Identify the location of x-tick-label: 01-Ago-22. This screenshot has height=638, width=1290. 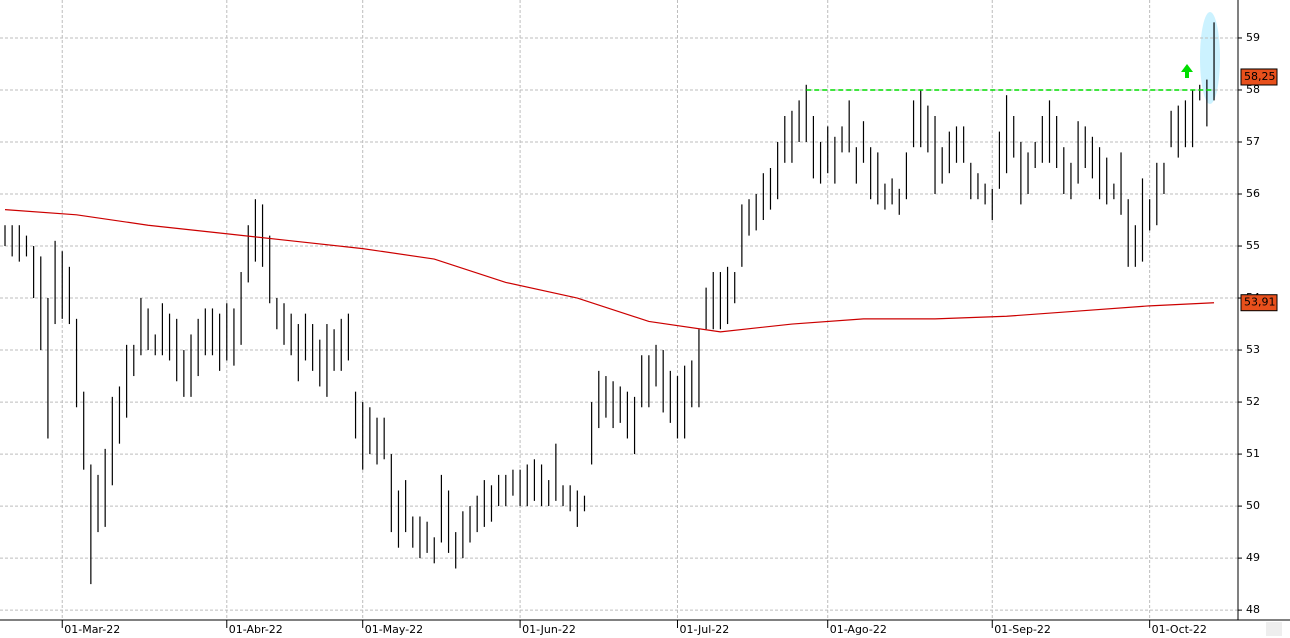
(858, 629).